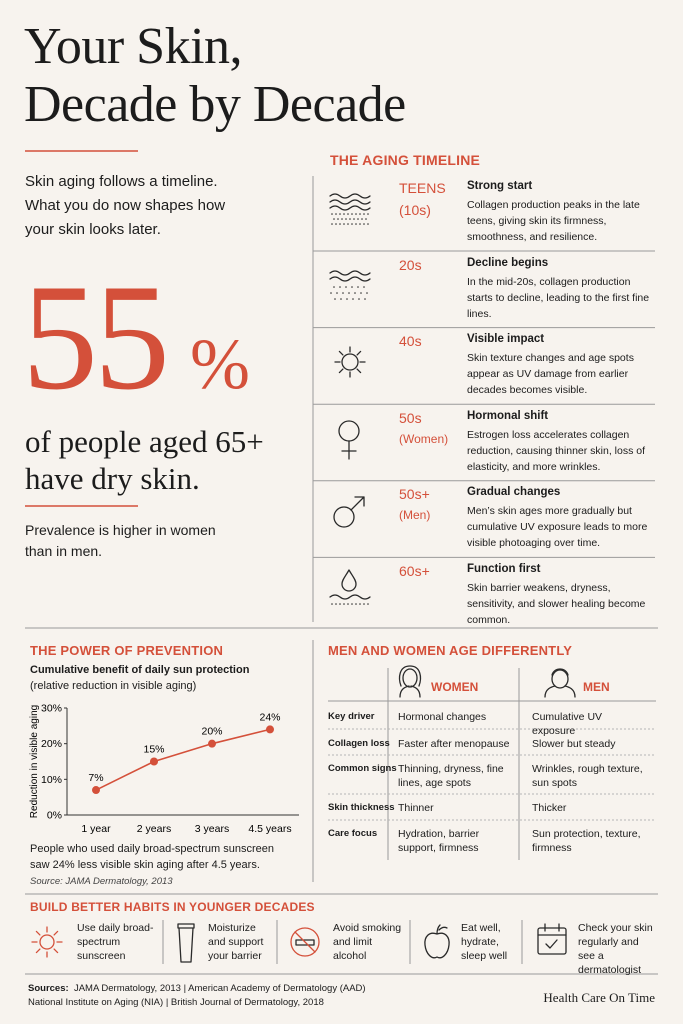  I want to click on row-label: Collagen loss, so click(359, 743).